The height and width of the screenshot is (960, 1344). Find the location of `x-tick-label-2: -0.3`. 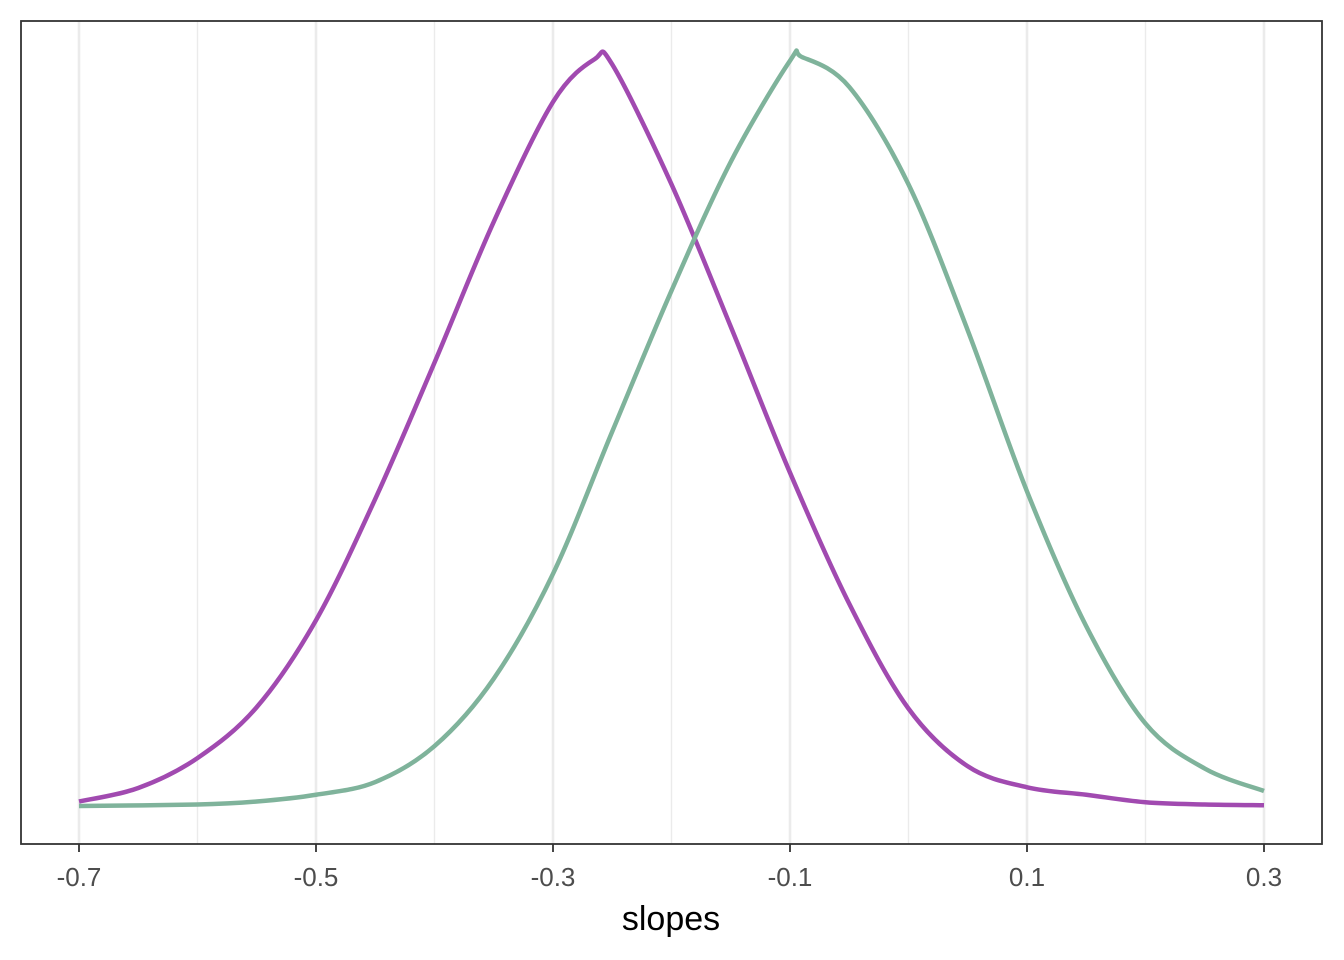

x-tick-label-2: -0.3 is located at coordinates (553, 877).